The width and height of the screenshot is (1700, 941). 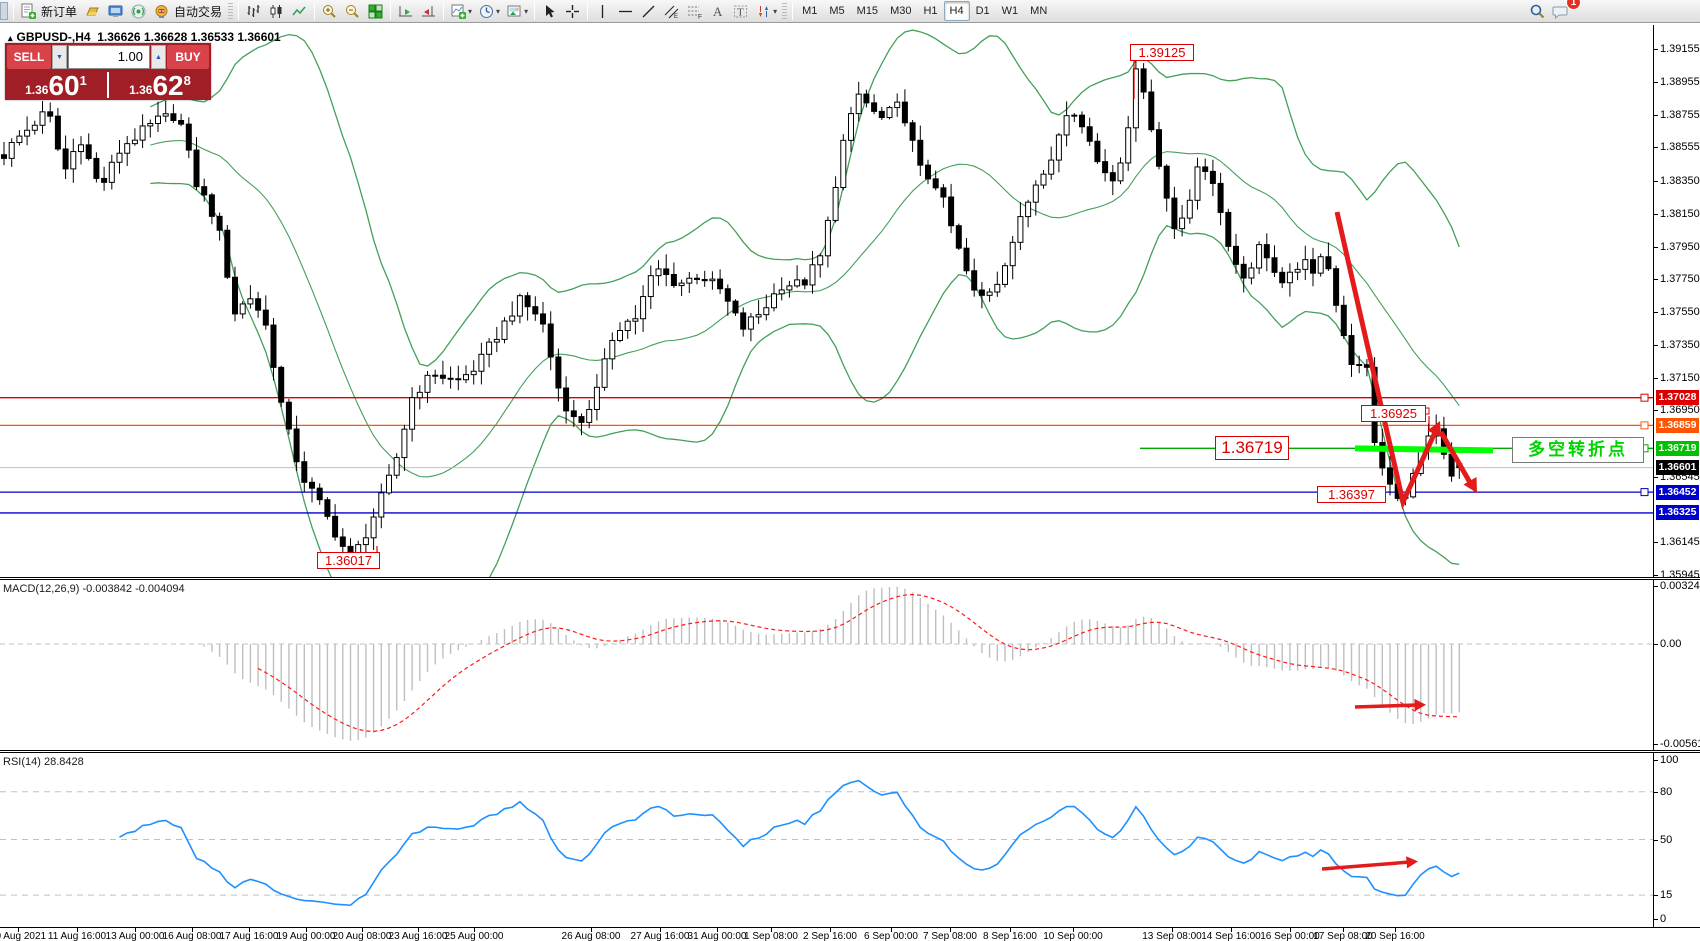 I want to click on zoom-in-button, so click(x=329, y=11).